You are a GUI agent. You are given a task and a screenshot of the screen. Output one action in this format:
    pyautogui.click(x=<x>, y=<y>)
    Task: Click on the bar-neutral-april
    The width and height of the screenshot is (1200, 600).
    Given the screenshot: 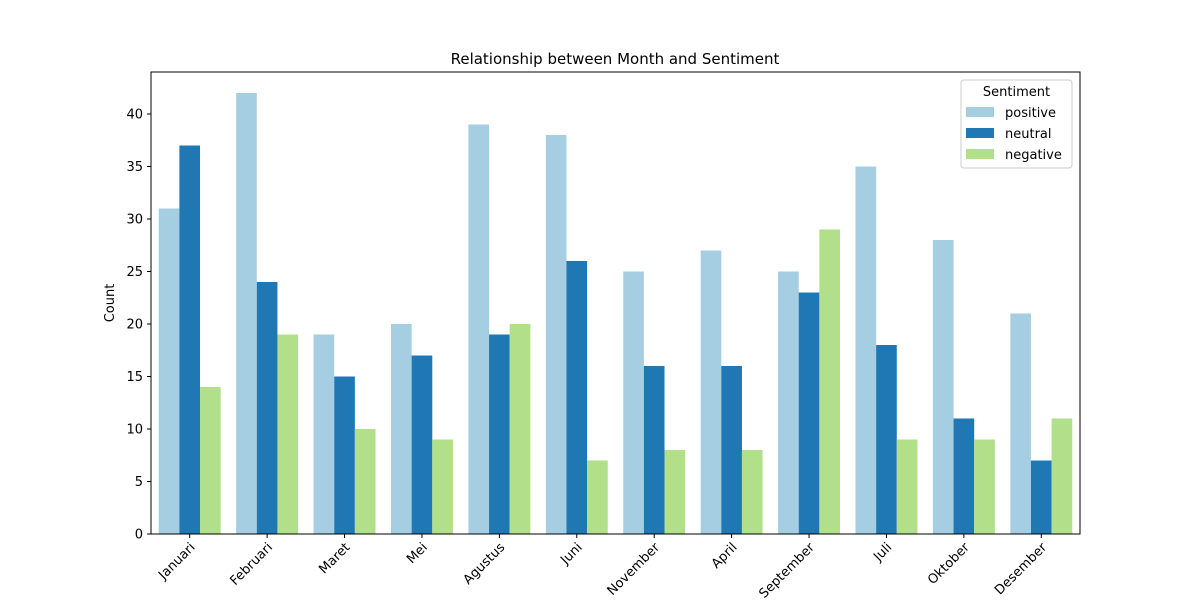 What is the action you would take?
    pyautogui.click(x=731, y=450)
    